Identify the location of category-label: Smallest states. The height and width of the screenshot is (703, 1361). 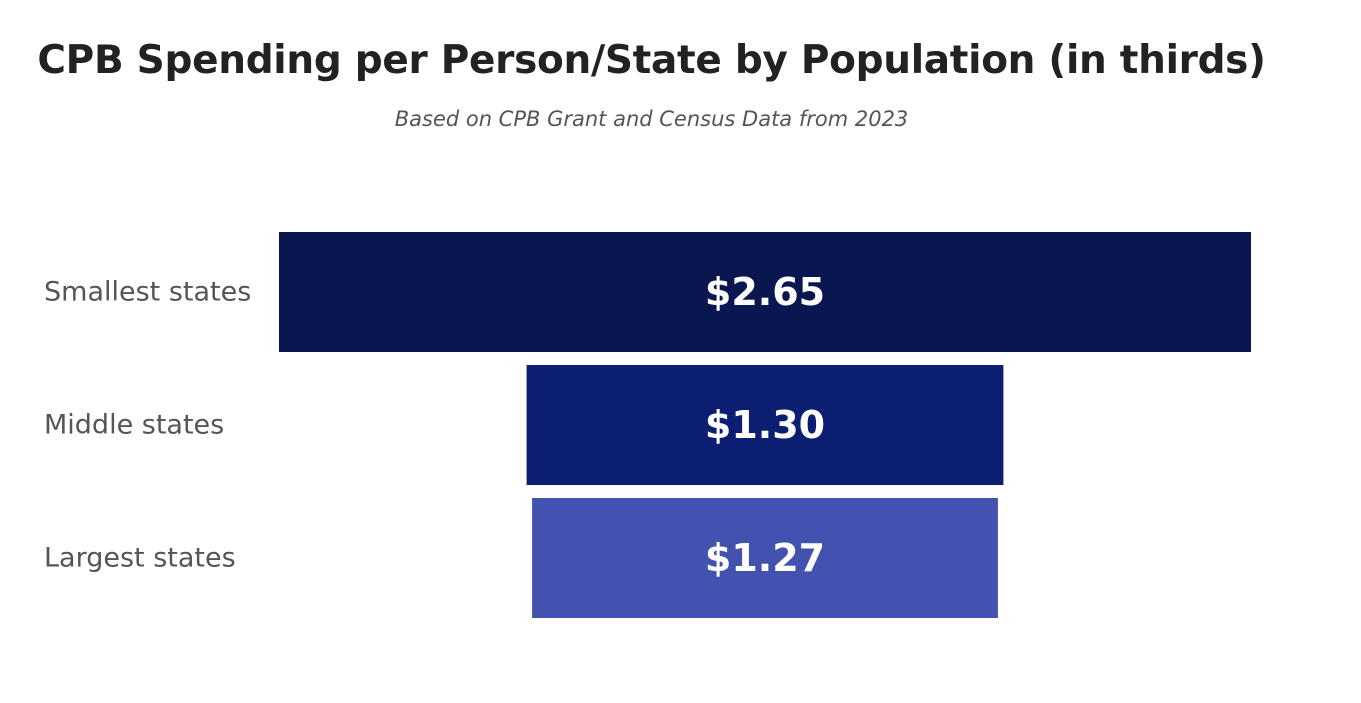
(147, 292).